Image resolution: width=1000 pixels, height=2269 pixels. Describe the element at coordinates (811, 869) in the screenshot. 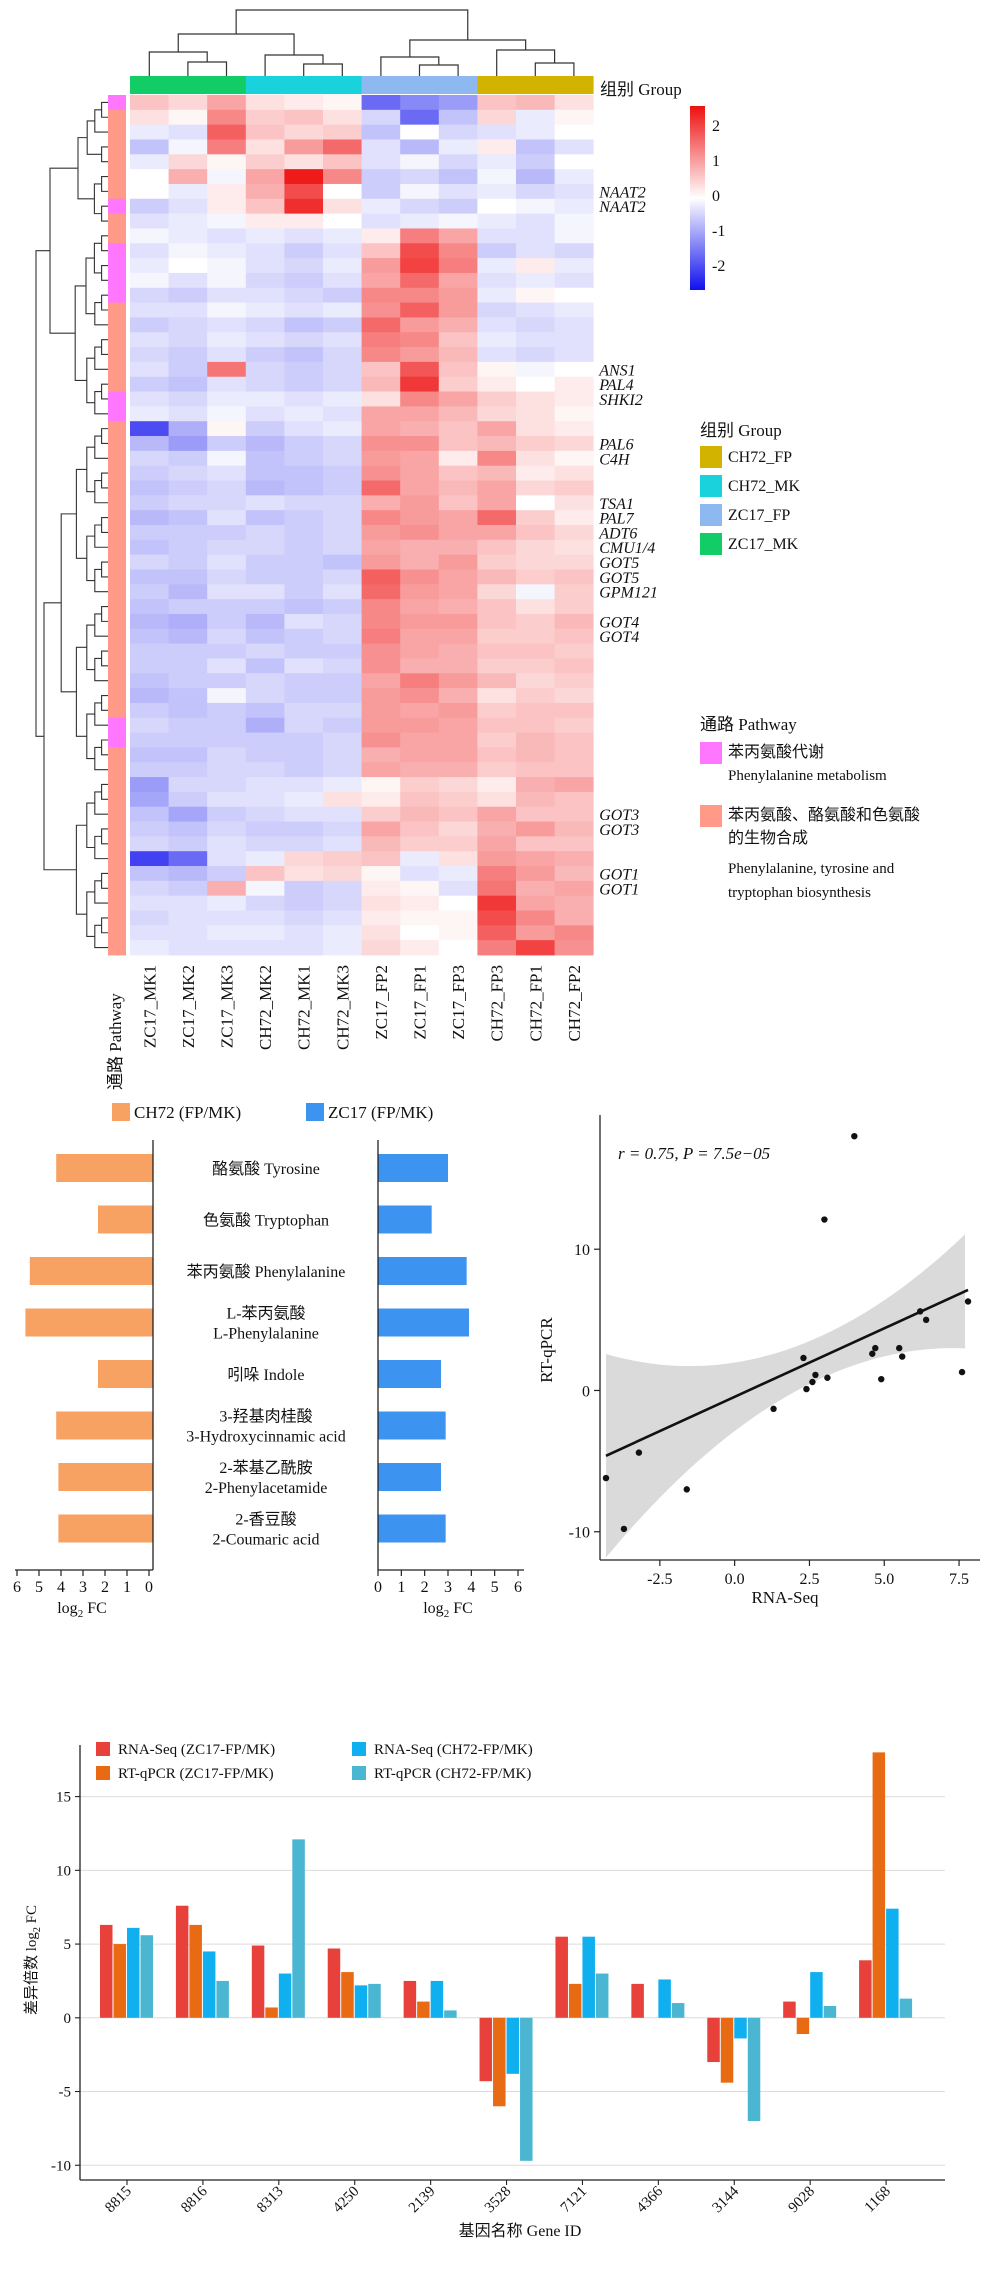

I see `pathway-aro-en1: Phenylalanine, tyrosine and` at that location.